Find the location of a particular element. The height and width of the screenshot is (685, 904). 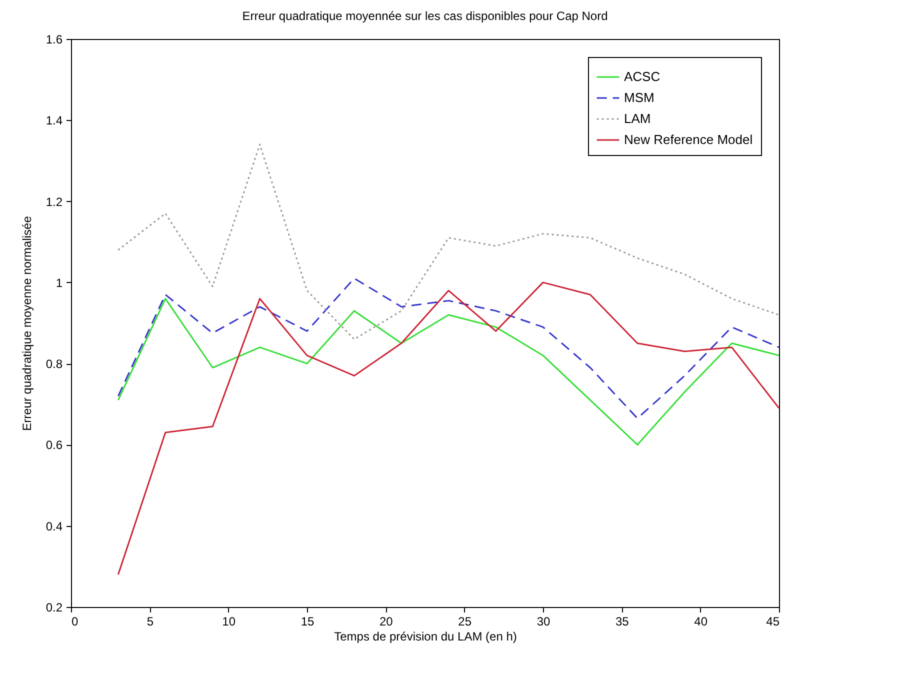

x-tick-label: 30 is located at coordinates (543, 621).